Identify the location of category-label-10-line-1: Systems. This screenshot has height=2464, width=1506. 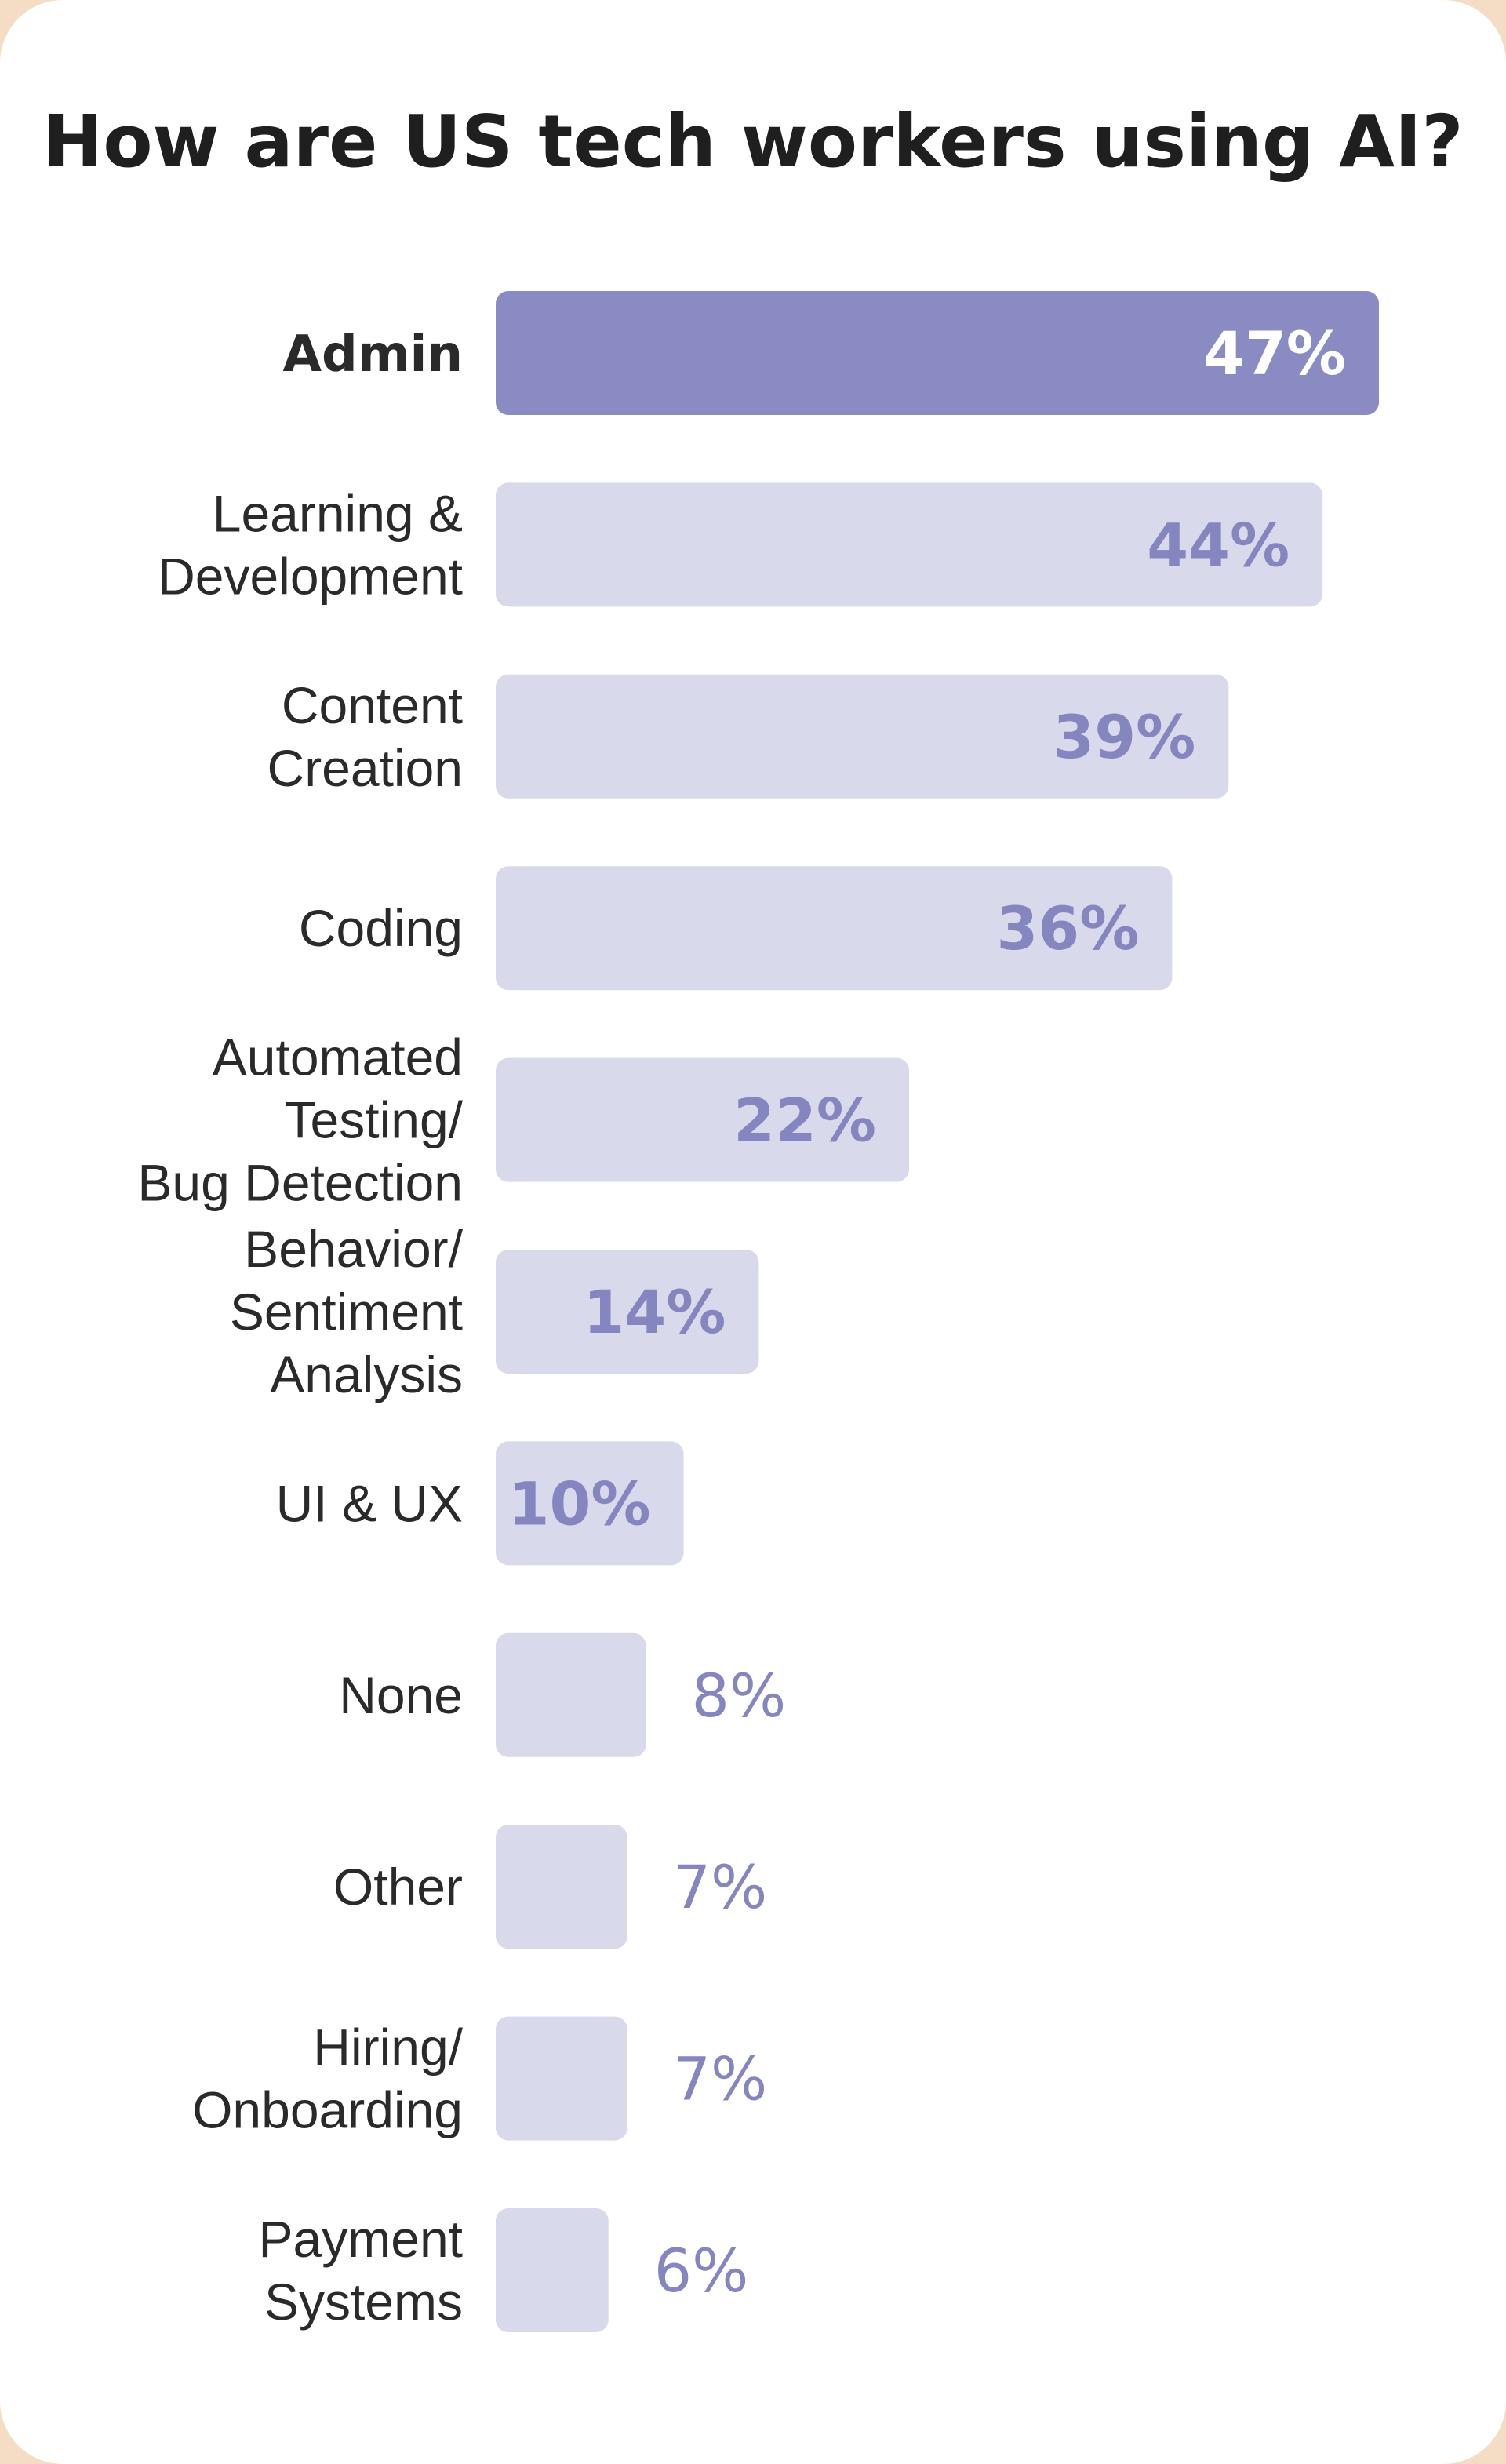
(364, 2302).